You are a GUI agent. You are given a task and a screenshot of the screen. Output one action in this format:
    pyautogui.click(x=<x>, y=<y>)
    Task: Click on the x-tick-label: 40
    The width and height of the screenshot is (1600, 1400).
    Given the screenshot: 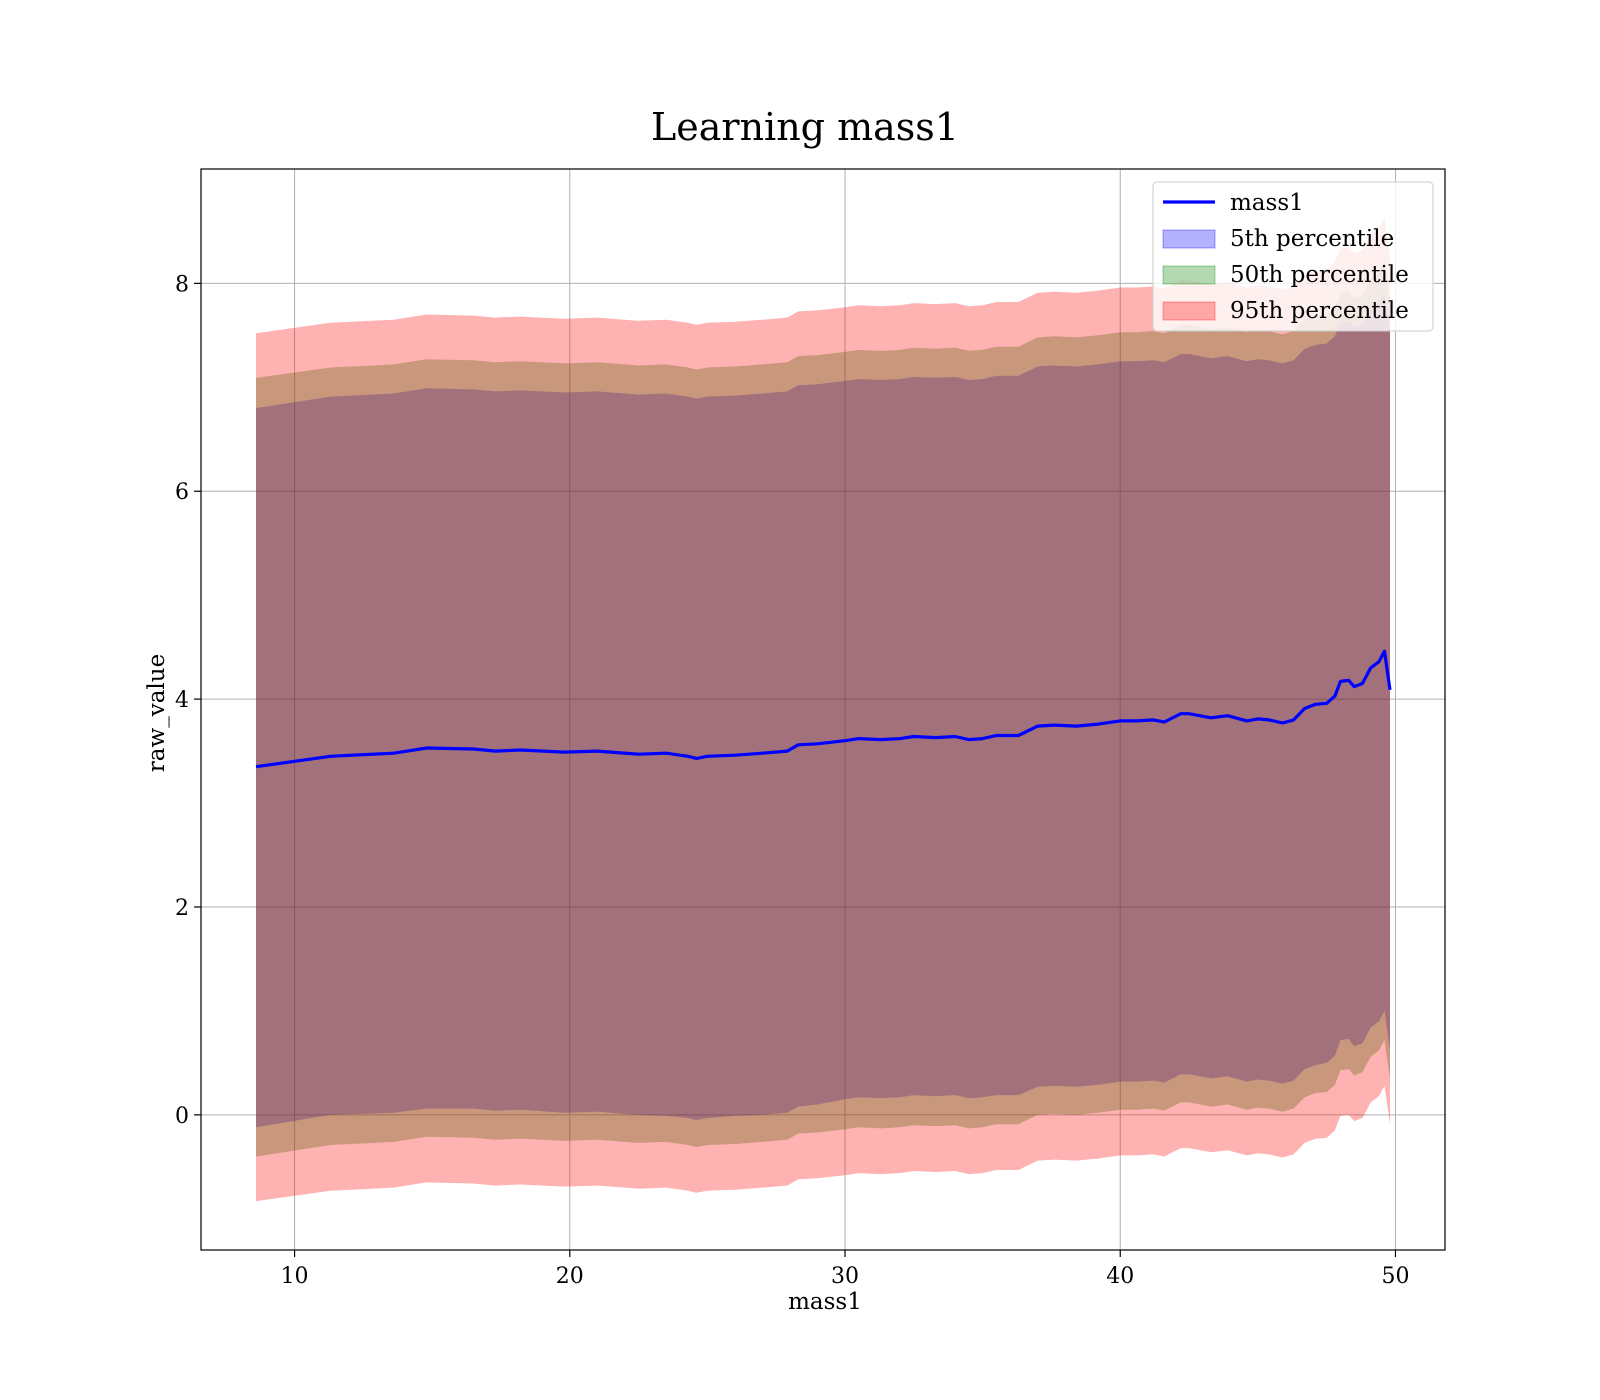 What is the action you would take?
    pyautogui.click(x=1120, y=1276)
    